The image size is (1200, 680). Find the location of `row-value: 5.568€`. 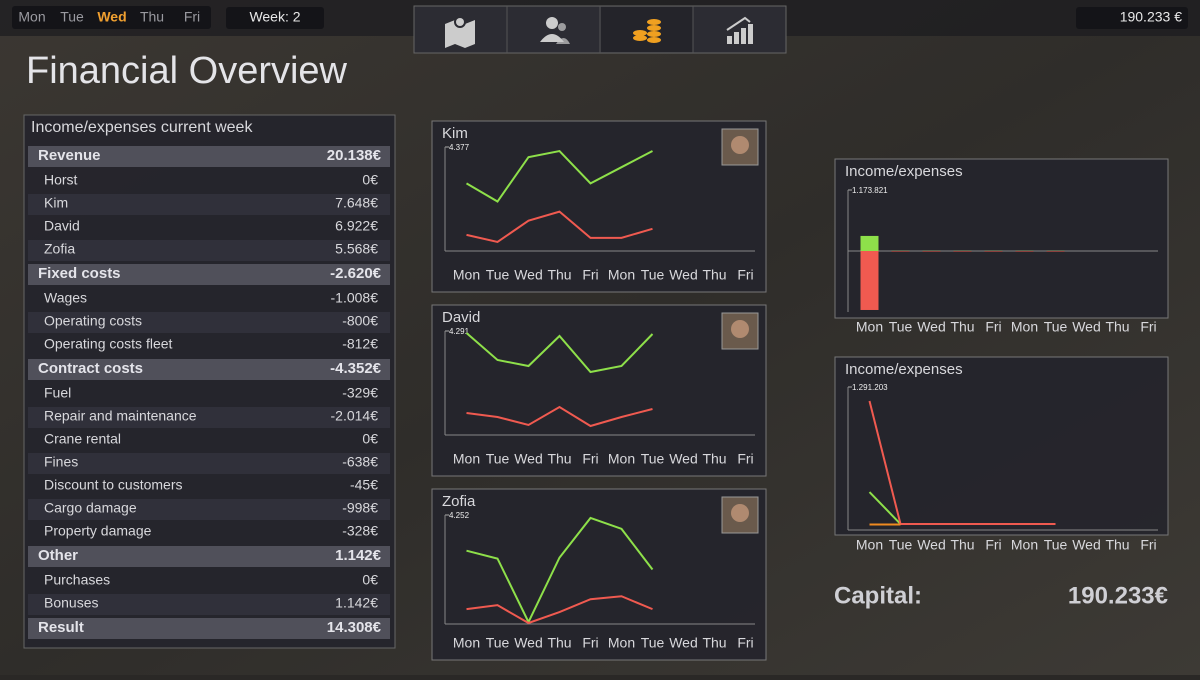

row-value: 5.568€ is located at coordinates (356, 249).